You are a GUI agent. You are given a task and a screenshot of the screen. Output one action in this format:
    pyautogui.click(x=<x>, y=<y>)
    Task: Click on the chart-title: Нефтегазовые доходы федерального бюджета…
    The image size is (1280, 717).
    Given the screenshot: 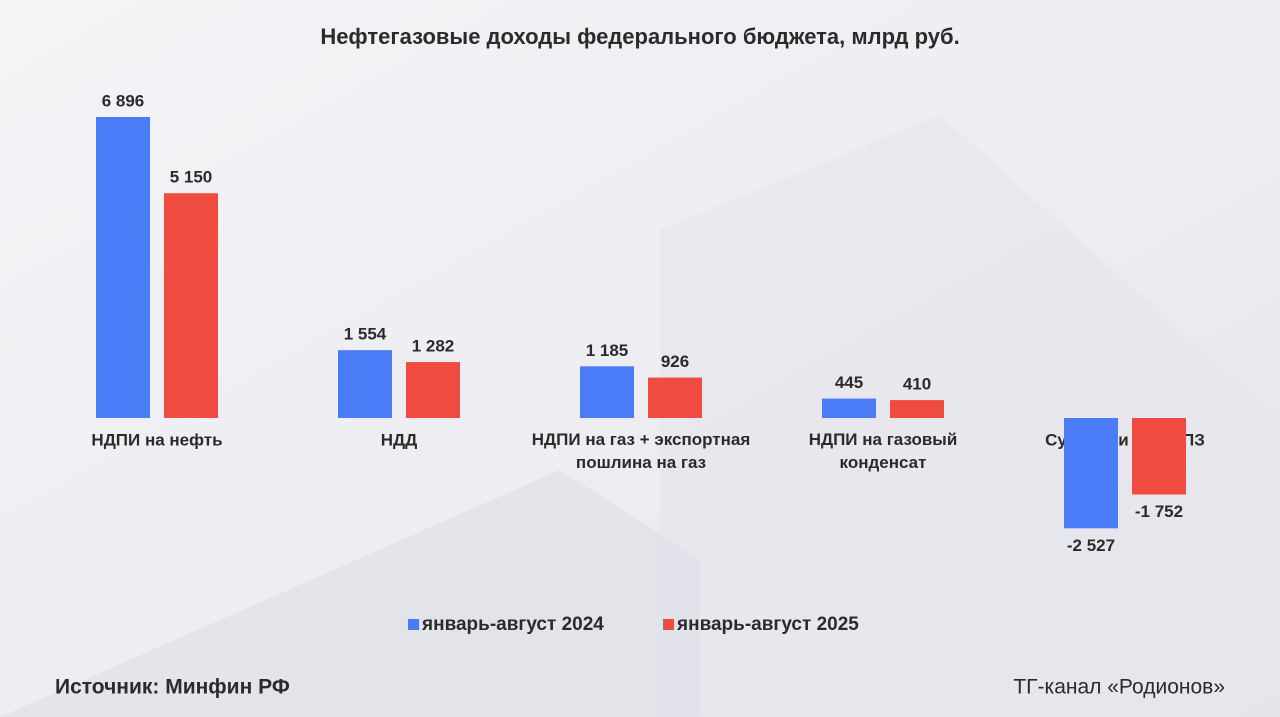 What is the action you would take?
    pyautogui.click(x=639, y=36)
    